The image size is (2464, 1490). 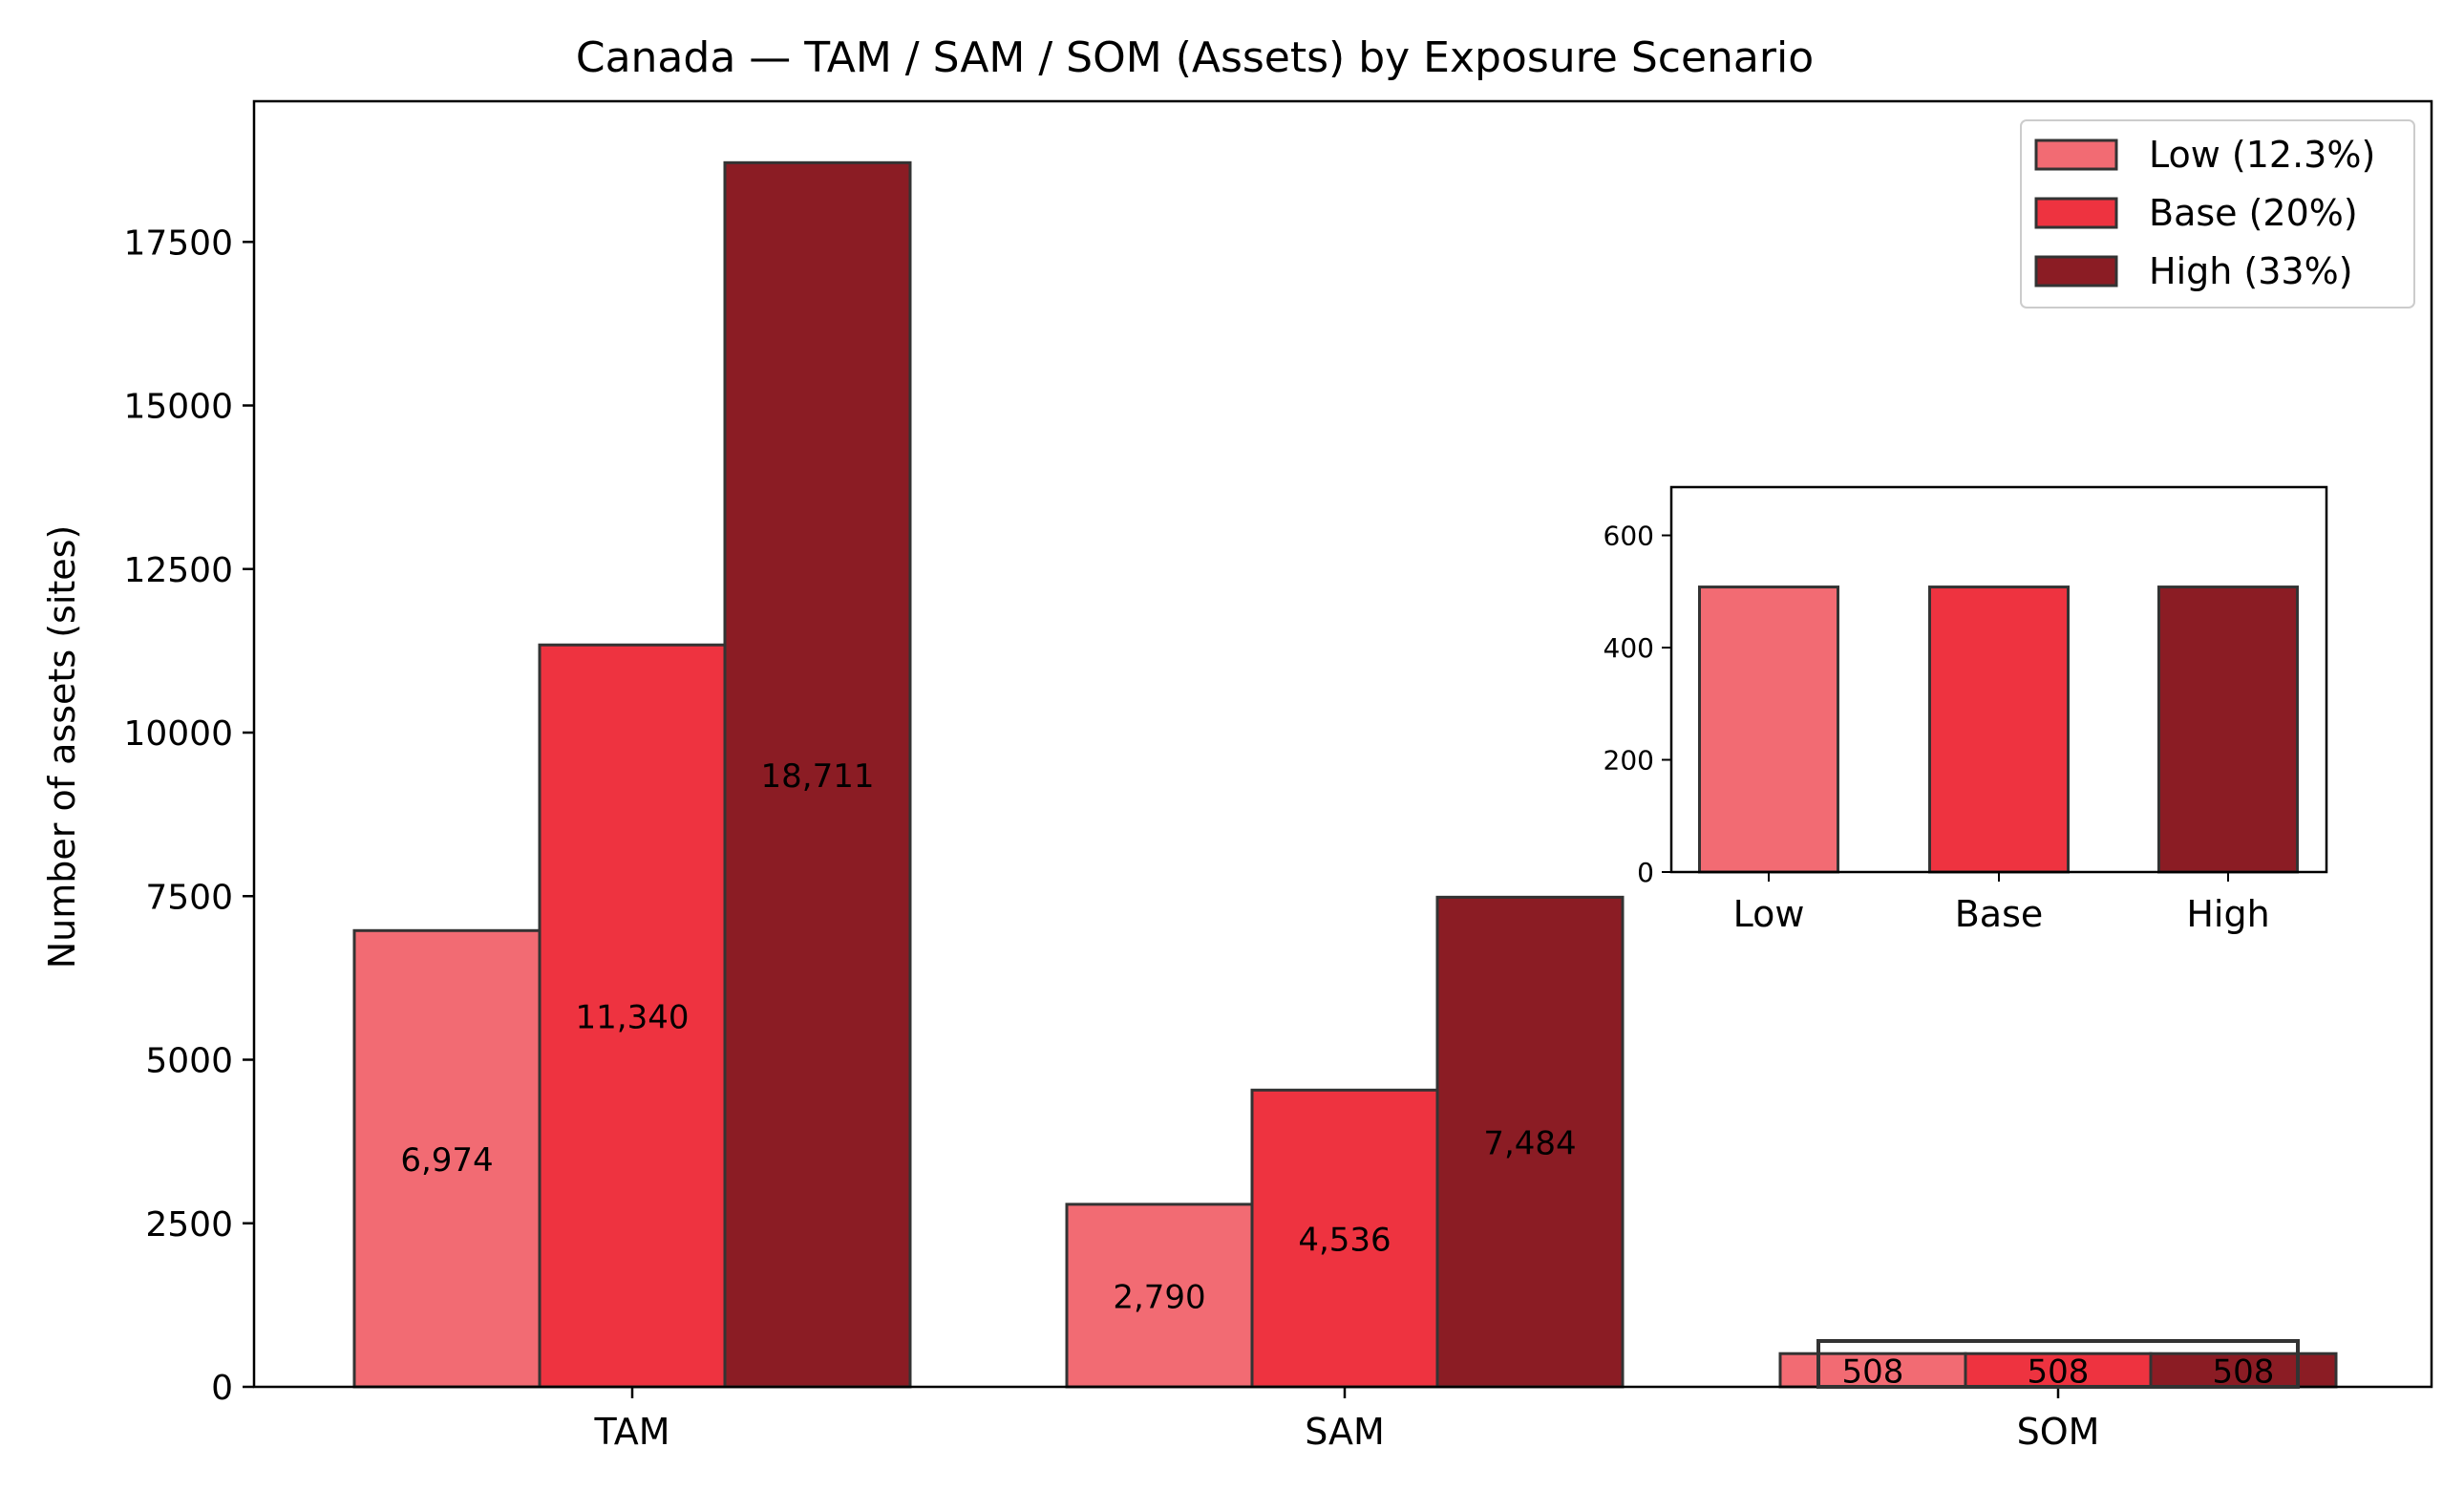 What do you see at coordinates (1344, 1241) in the screenshot?
I see `data-label: 4,536` at bounding box center [1344, 1241].